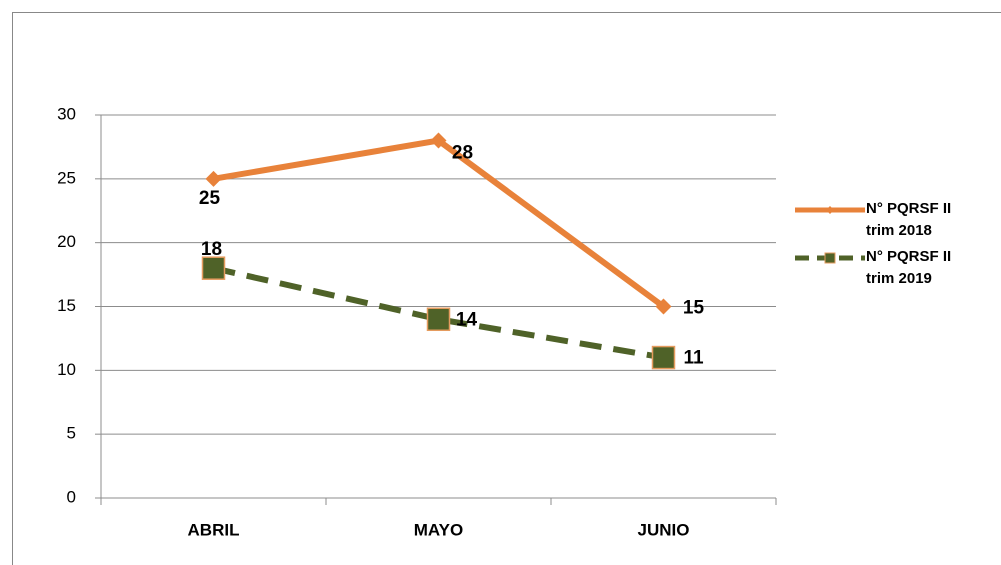  Describe the element at coordinates (438, 529) in the screenshot. I see `x-tick-label: MAYO` at that location.